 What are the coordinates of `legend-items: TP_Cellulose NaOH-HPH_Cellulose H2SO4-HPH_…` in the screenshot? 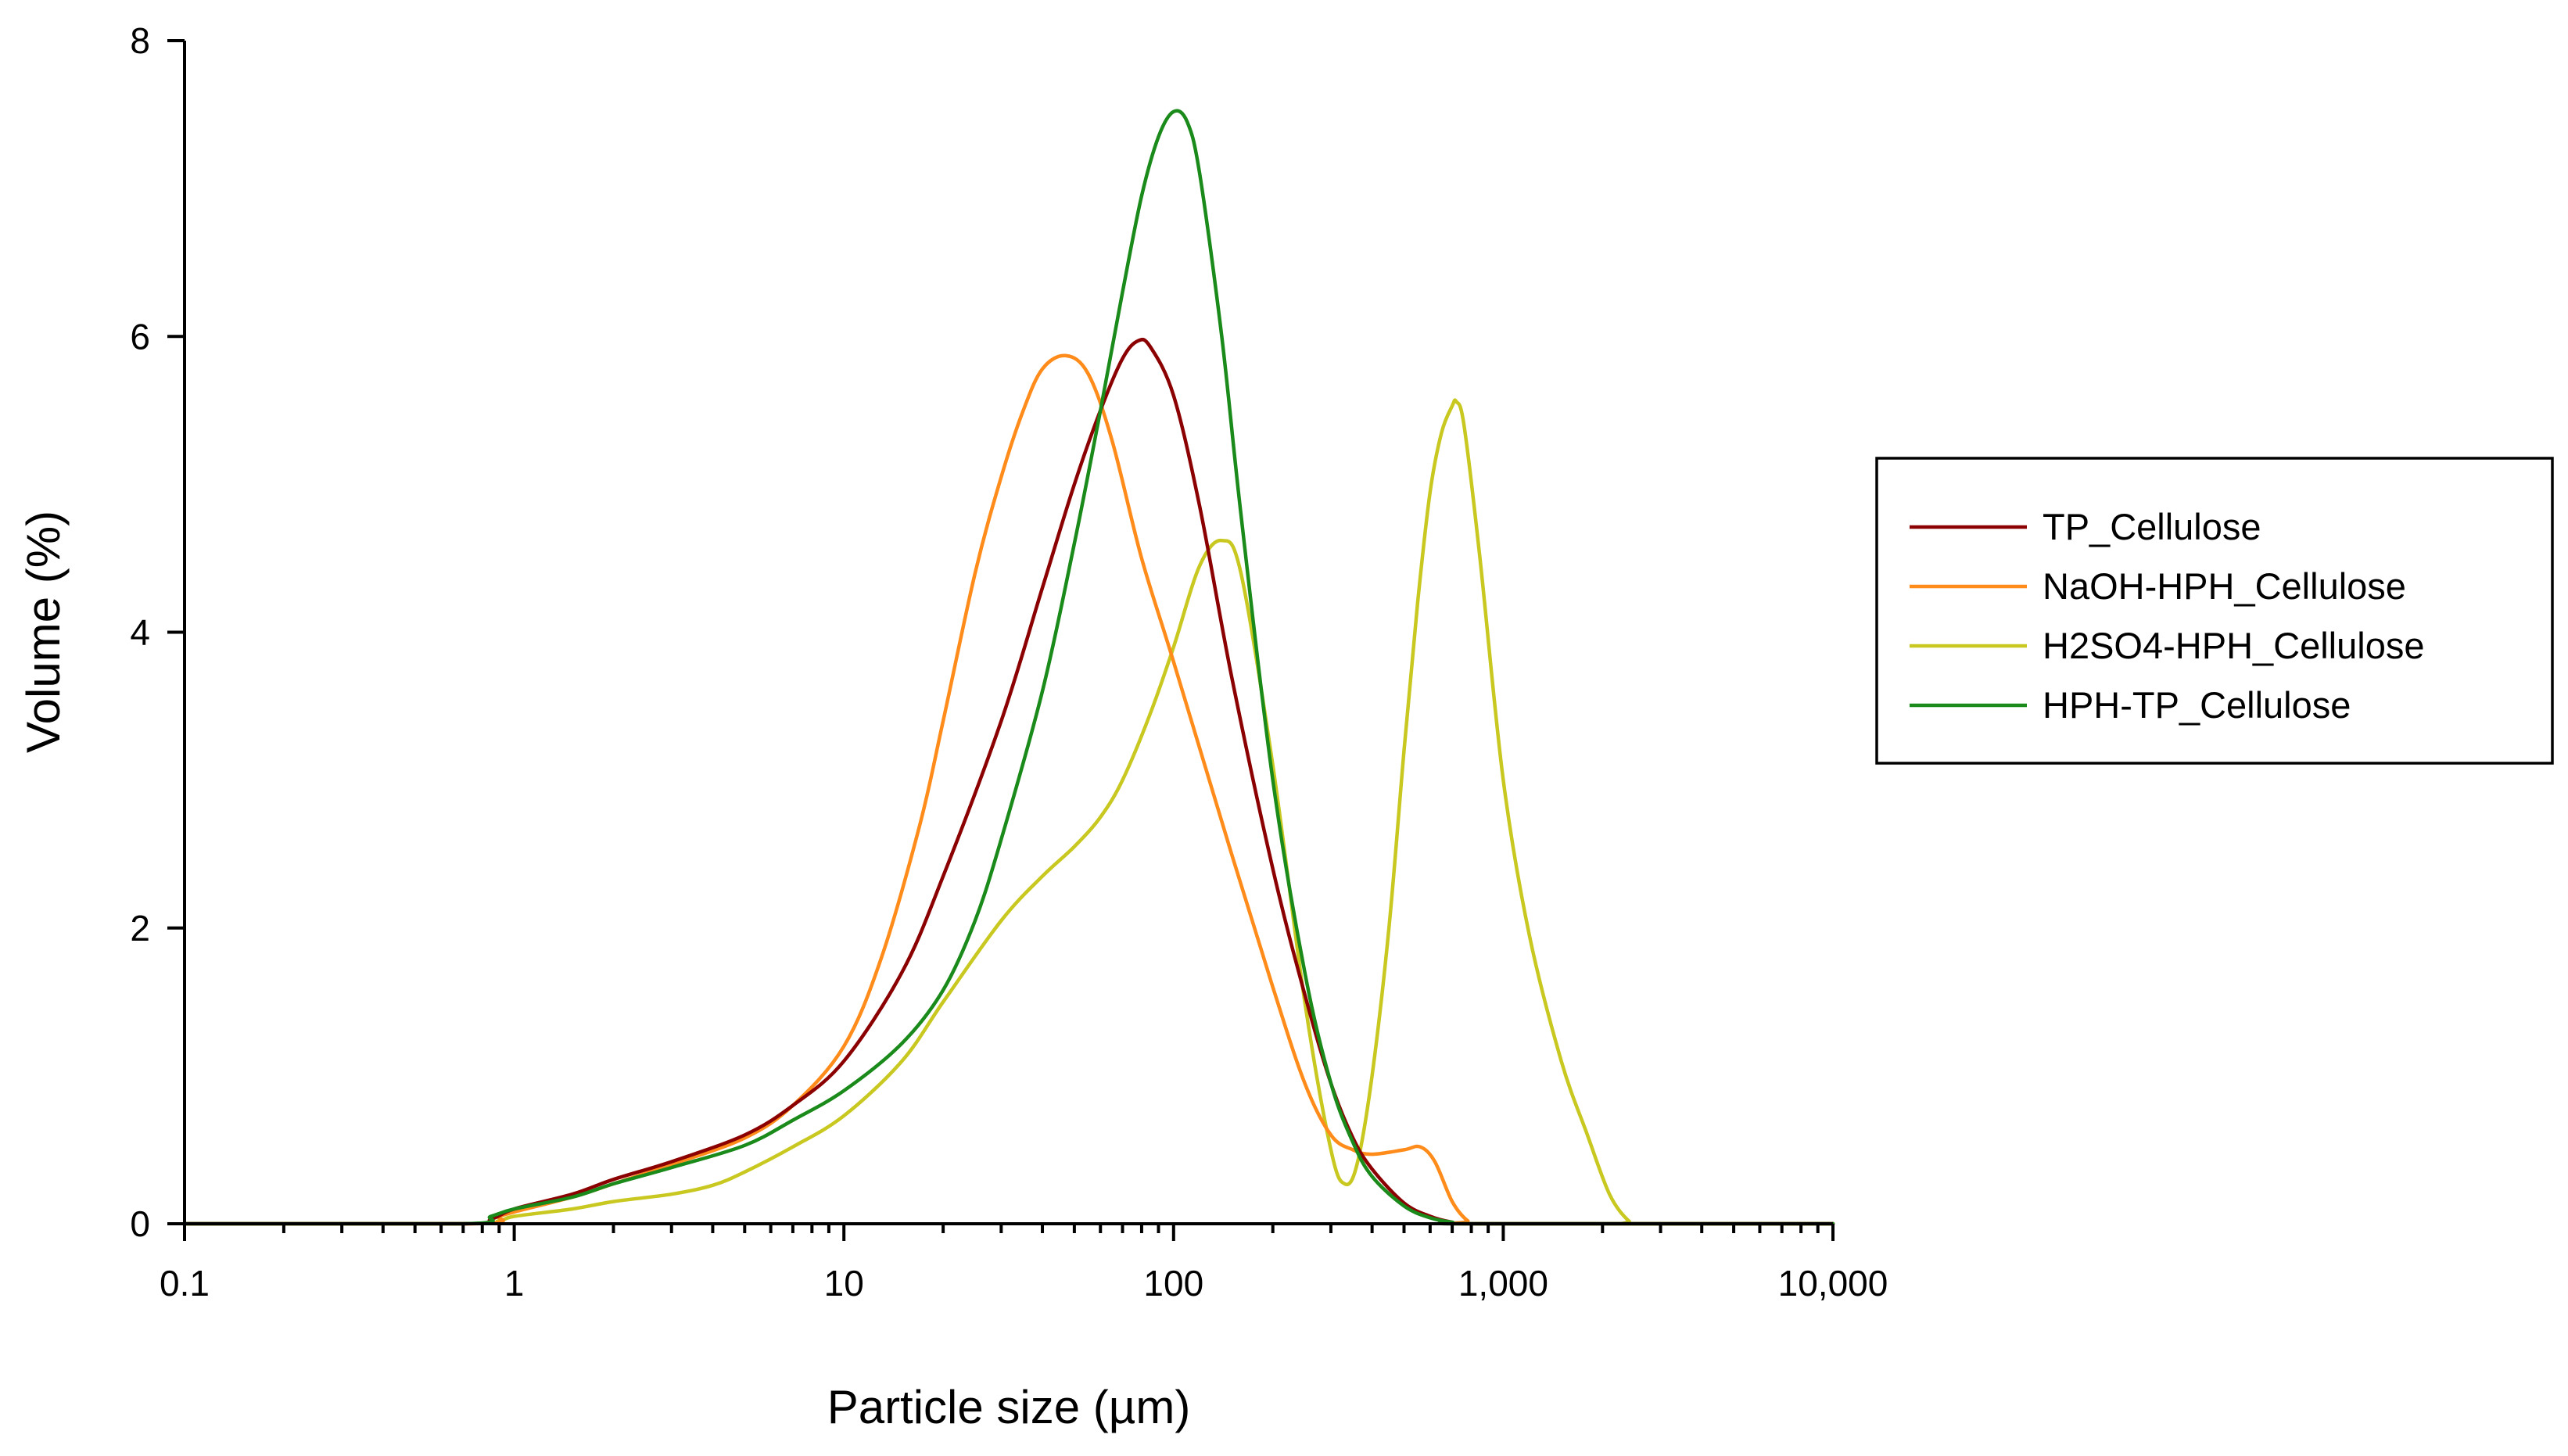 It's located at (2167, 616).